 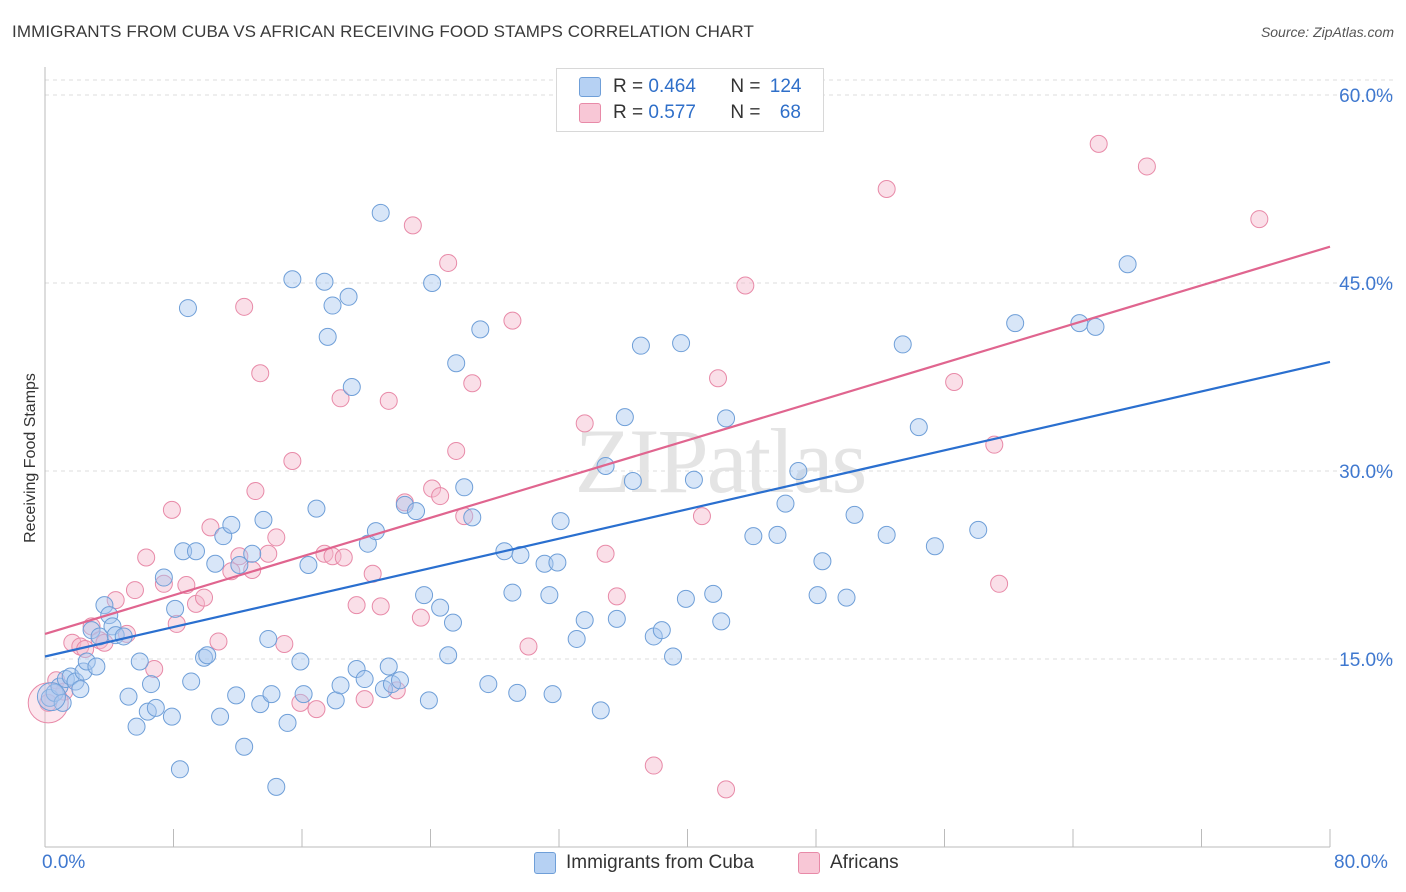 I want to click on y-axis-label: Receiving Food Stamps, so click(x=30, y=458).